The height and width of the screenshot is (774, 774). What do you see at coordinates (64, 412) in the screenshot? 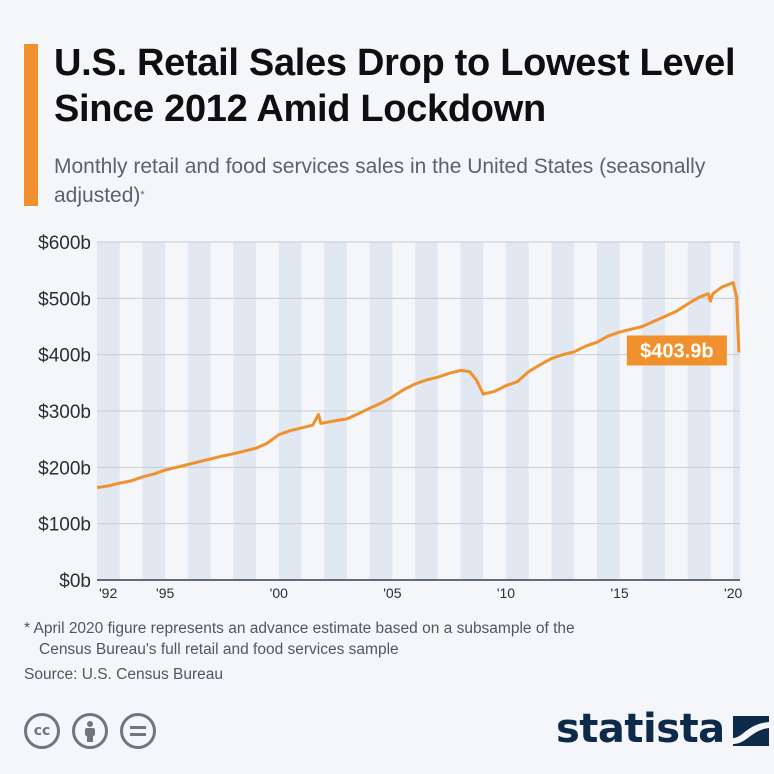
I see `y-tick-label: $300b` at bounding box center [64, 412].